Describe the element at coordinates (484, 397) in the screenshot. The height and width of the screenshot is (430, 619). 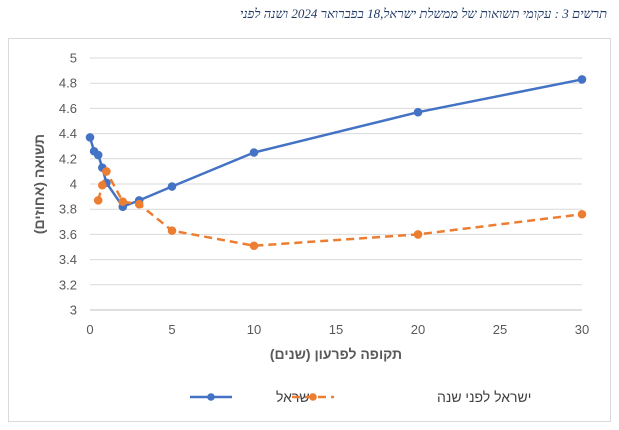
I see `legend-label: ישראל לפני שנה` at that location.